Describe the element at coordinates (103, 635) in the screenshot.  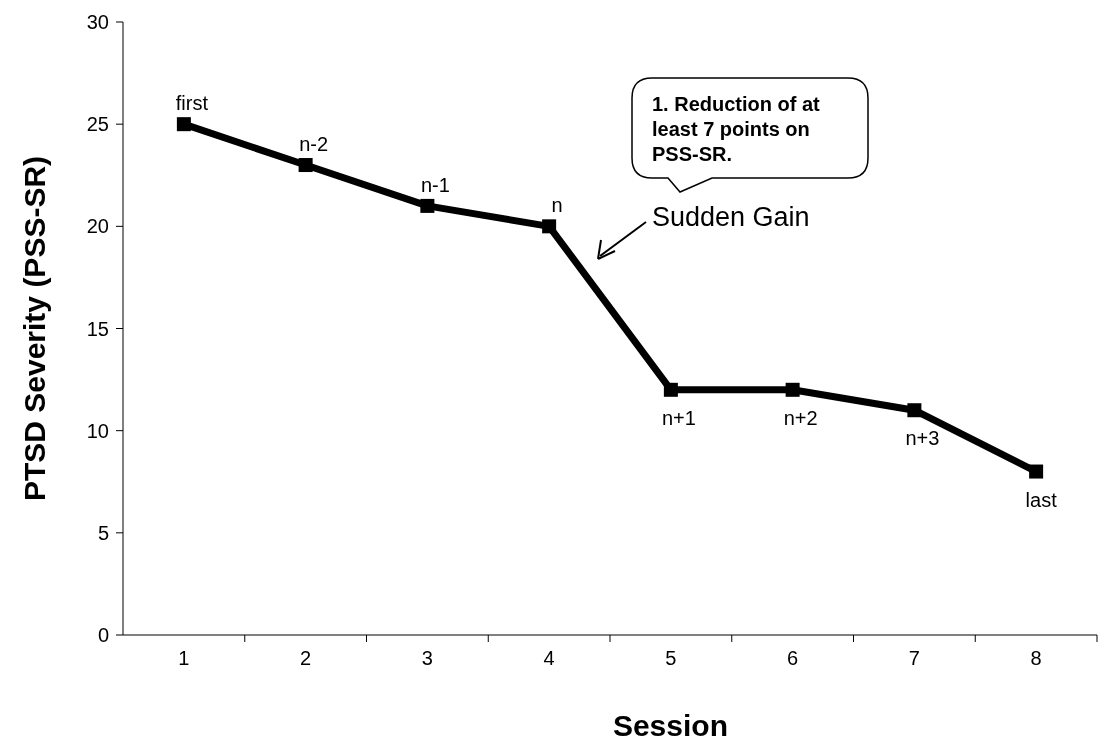
I see `y-tick-label: 0` at that location.